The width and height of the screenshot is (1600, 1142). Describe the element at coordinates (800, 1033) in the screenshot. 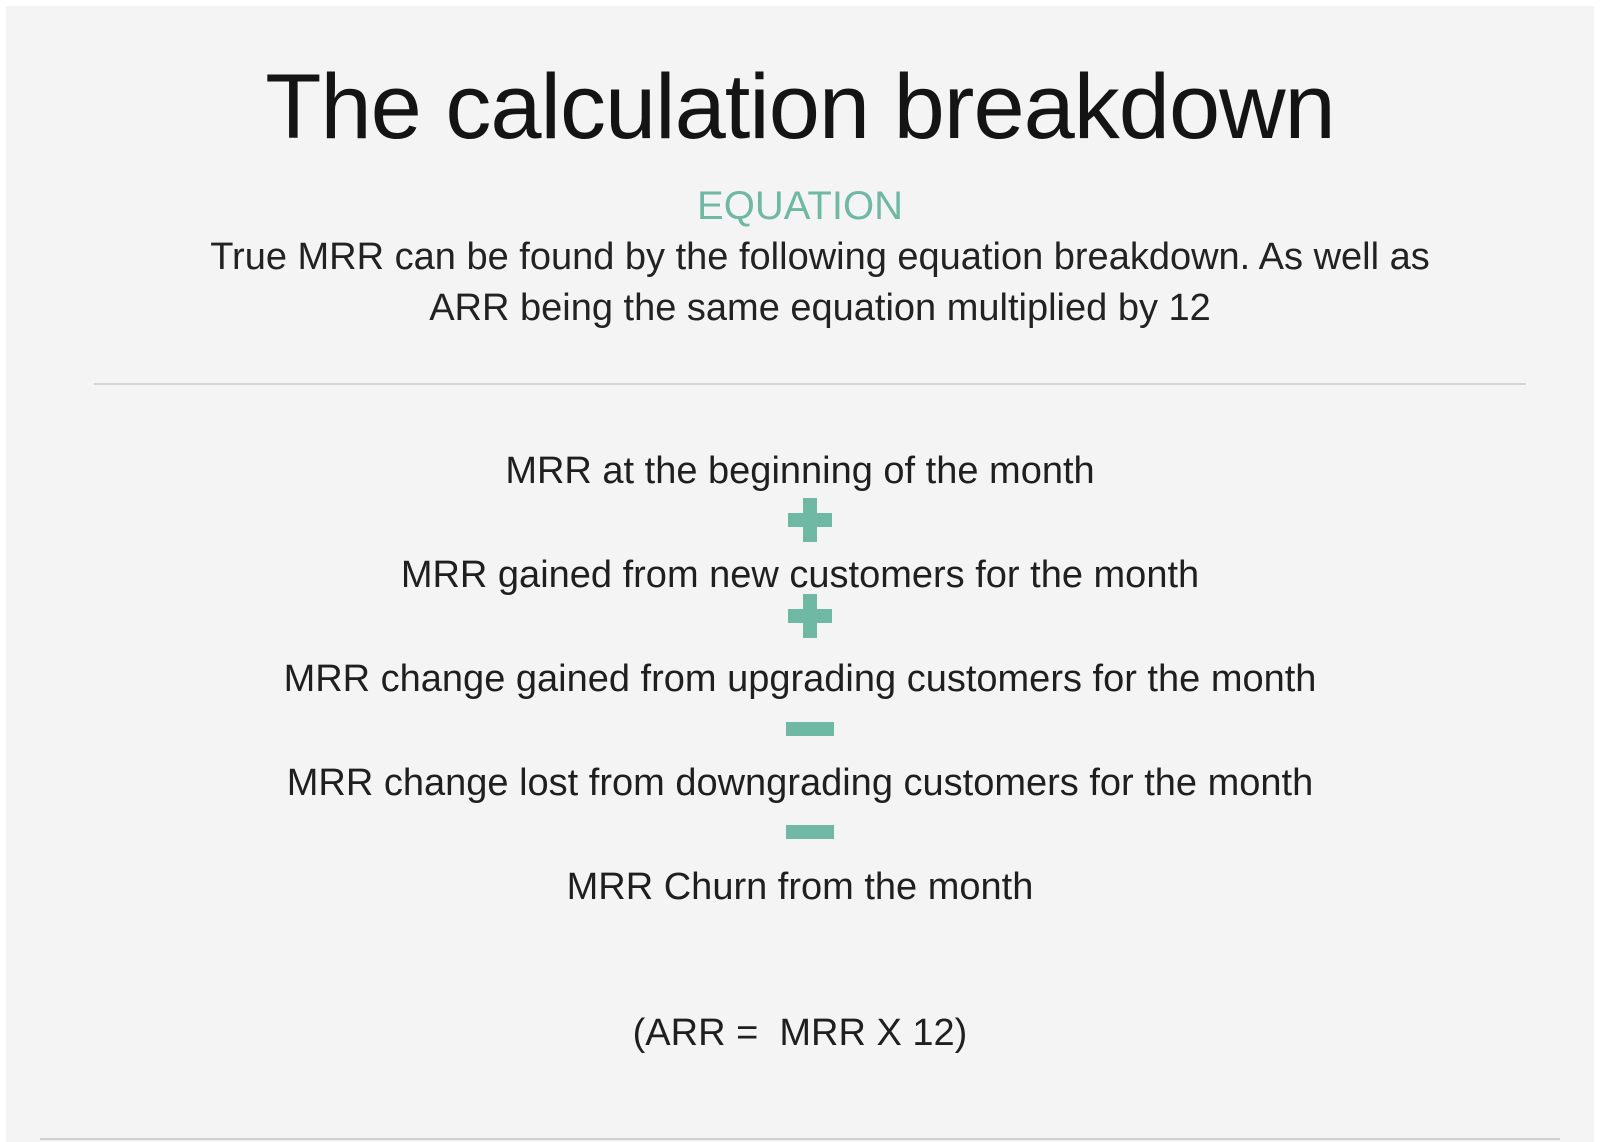

I see `arr-formula: (ARR = MRR X 12)` at that location.